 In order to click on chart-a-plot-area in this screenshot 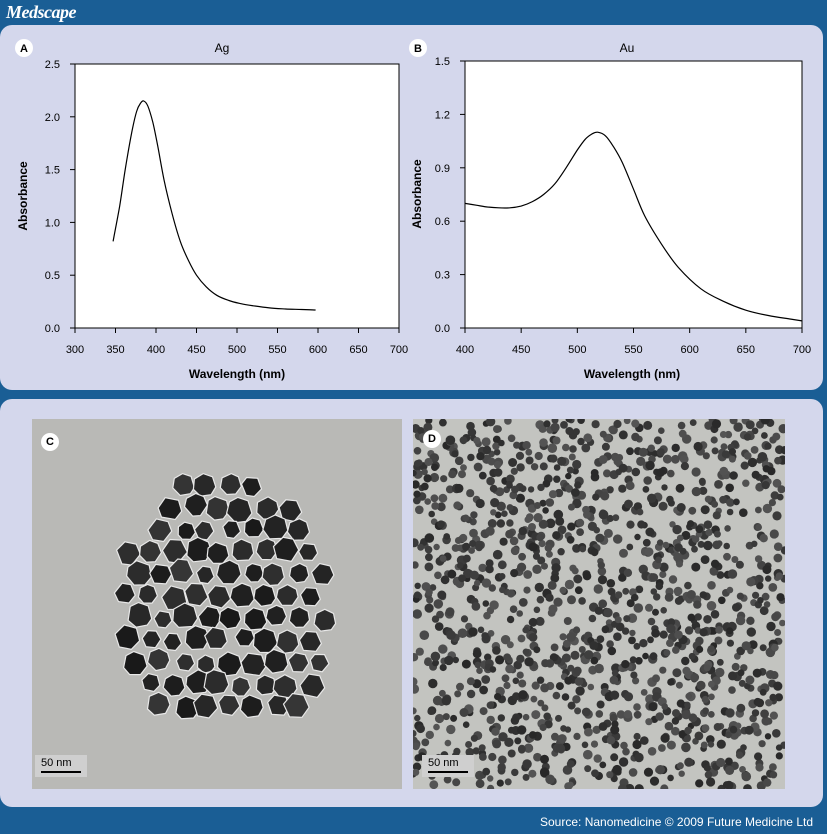, I will do `click(237, 196)`.